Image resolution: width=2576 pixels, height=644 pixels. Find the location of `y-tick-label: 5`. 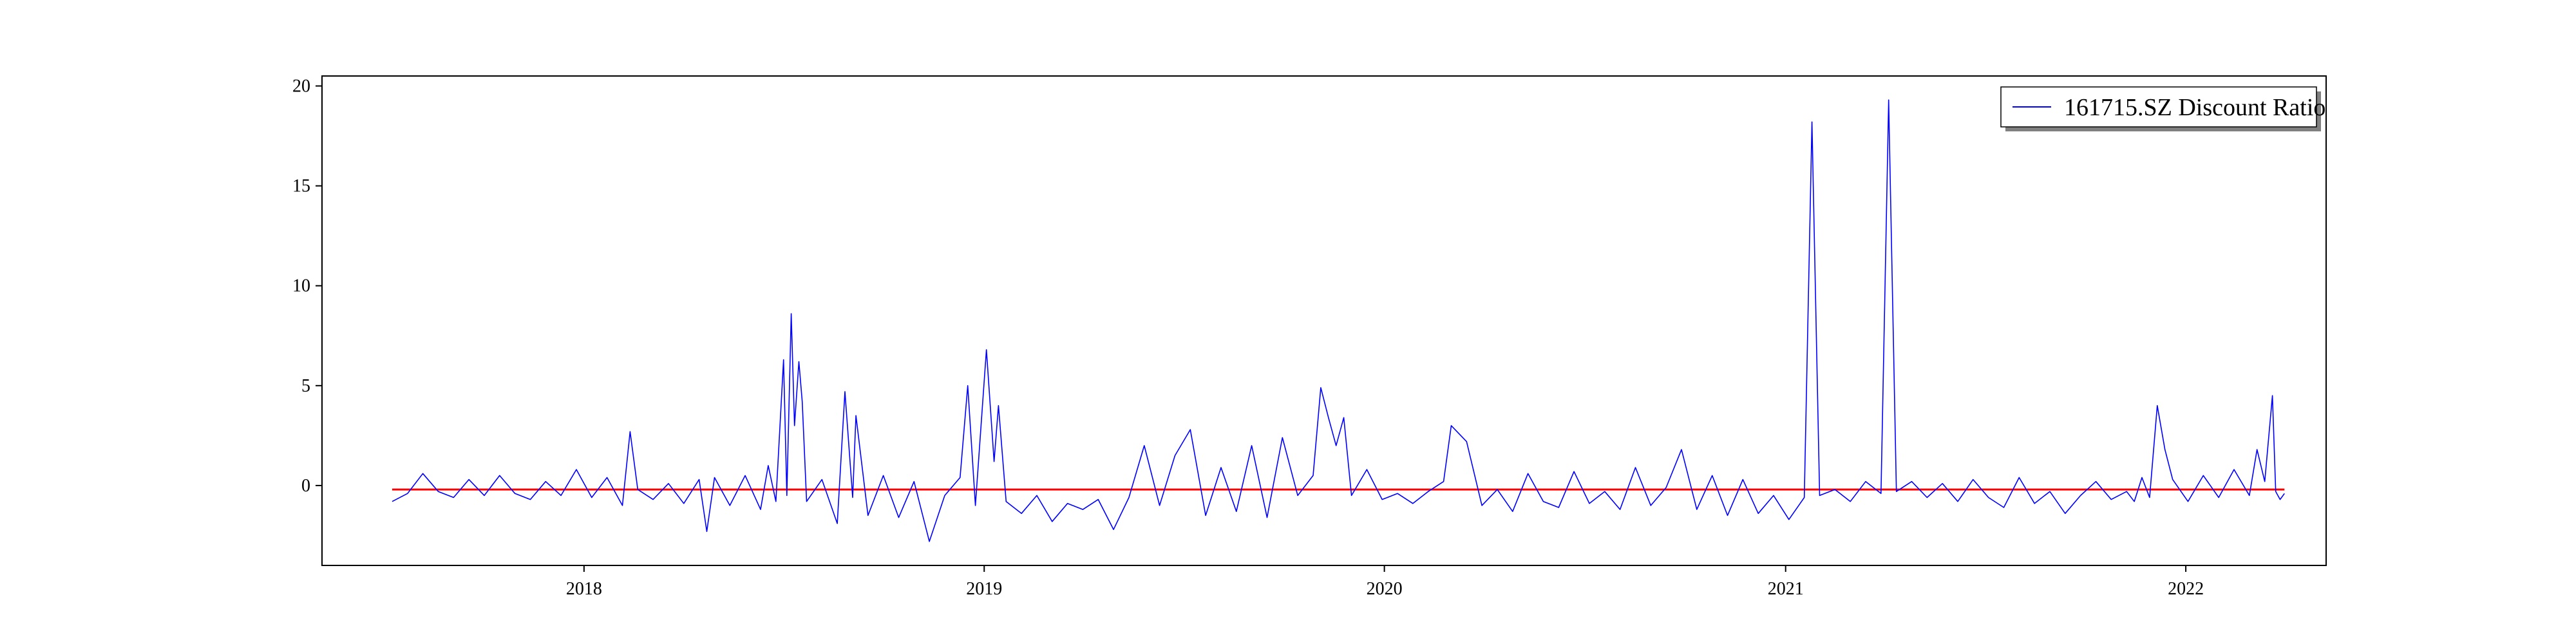

y-tick-label: 5 is located at coordinates (305, 386).